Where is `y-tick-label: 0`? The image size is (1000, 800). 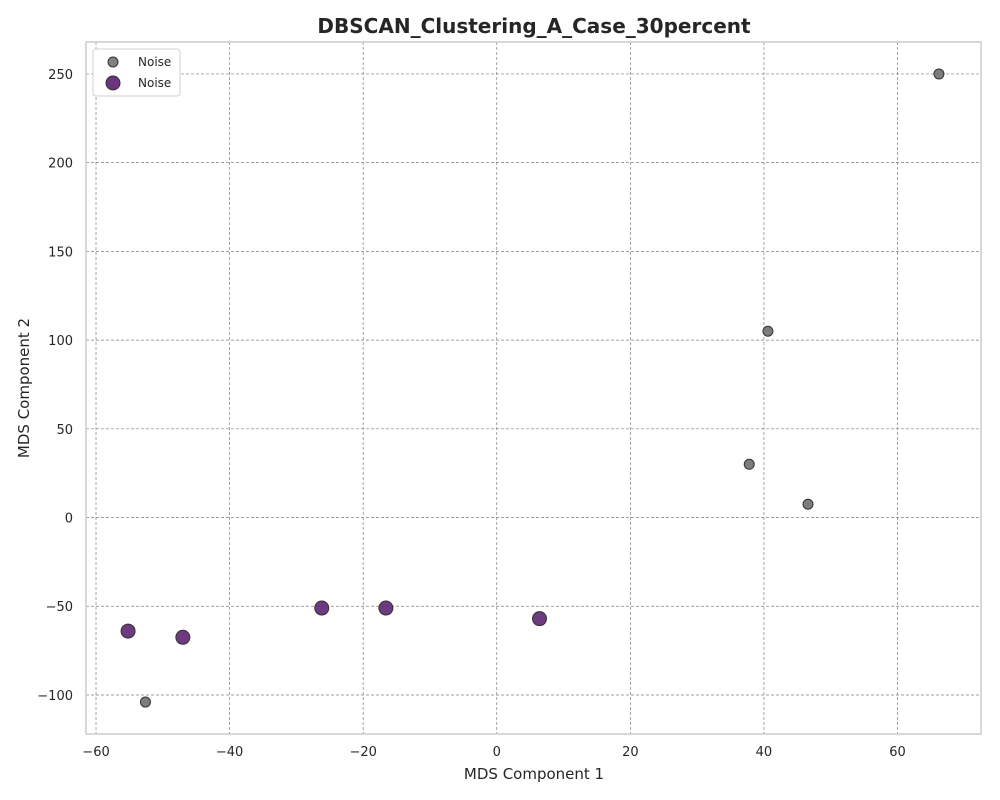 y-tick-label: 0 is located at coordinates (69, 519).